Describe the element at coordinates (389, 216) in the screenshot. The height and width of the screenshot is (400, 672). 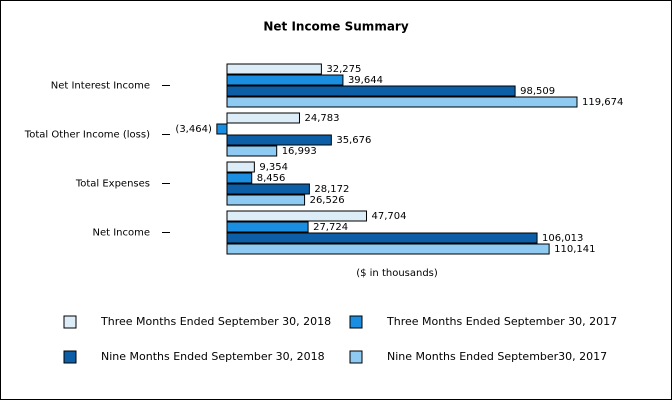
I see `value-label: 47,704` at that location.